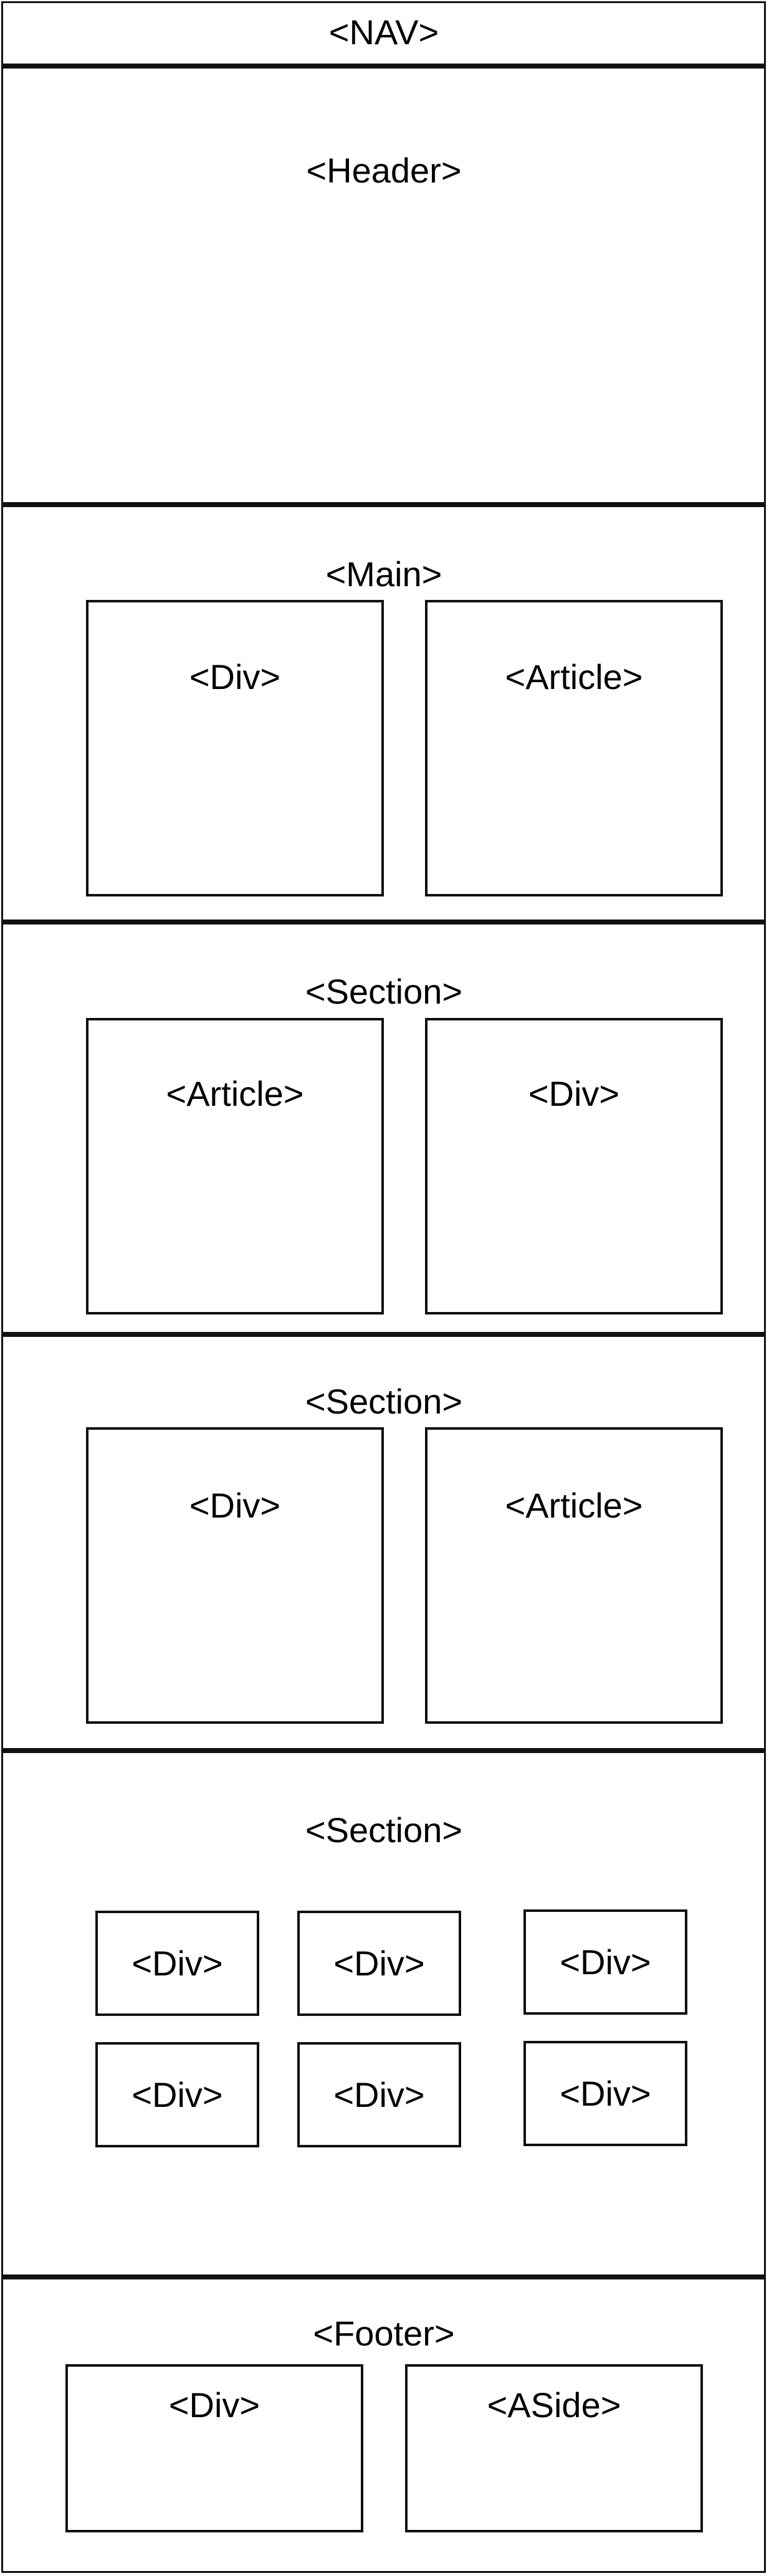 The height and width of the screenshot is (2576, 769). I want to click on nav-label: <NAV>, so click(383, 32).